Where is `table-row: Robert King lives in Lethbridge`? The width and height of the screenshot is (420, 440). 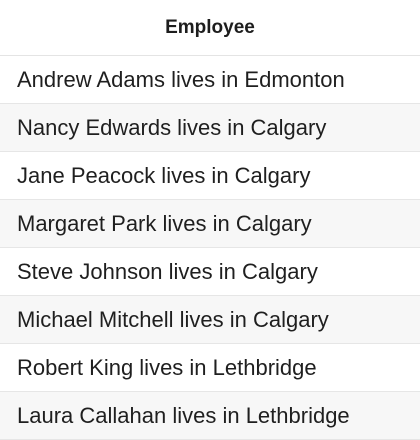
table-row: Robert King lives in Lethbridge is located at coordinates (210, 368).